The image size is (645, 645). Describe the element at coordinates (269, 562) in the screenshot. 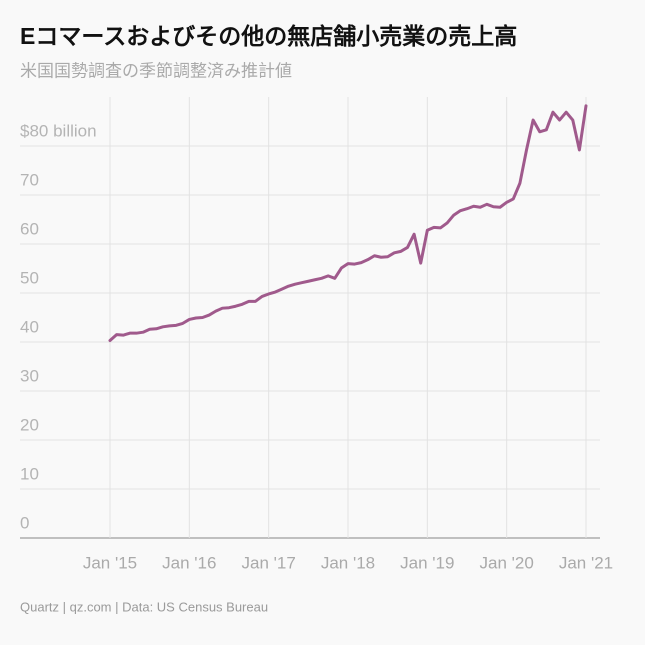

I see `x-tick-label: Jan '17` at that location.